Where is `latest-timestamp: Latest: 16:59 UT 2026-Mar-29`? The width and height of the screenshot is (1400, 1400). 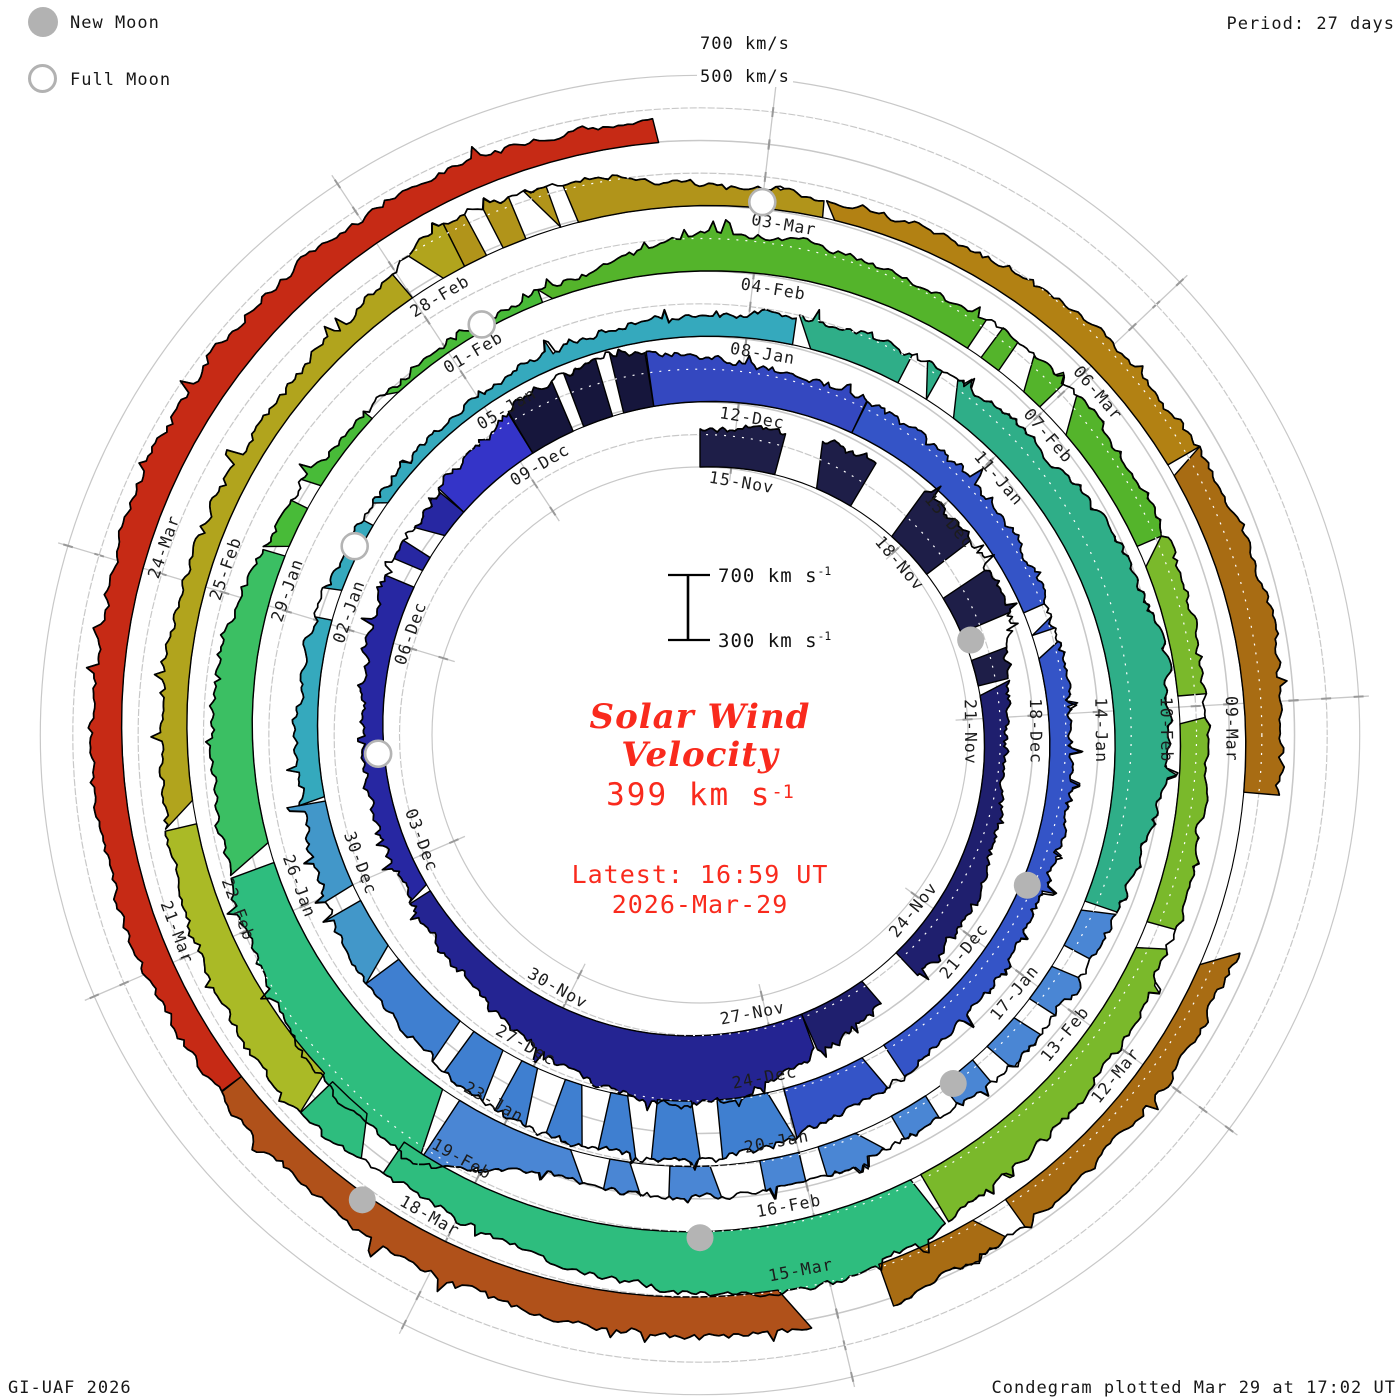 latest-timestamp: Latest: 16:59 UT 2026-Mar-29 is located at coordinates (700, 889).